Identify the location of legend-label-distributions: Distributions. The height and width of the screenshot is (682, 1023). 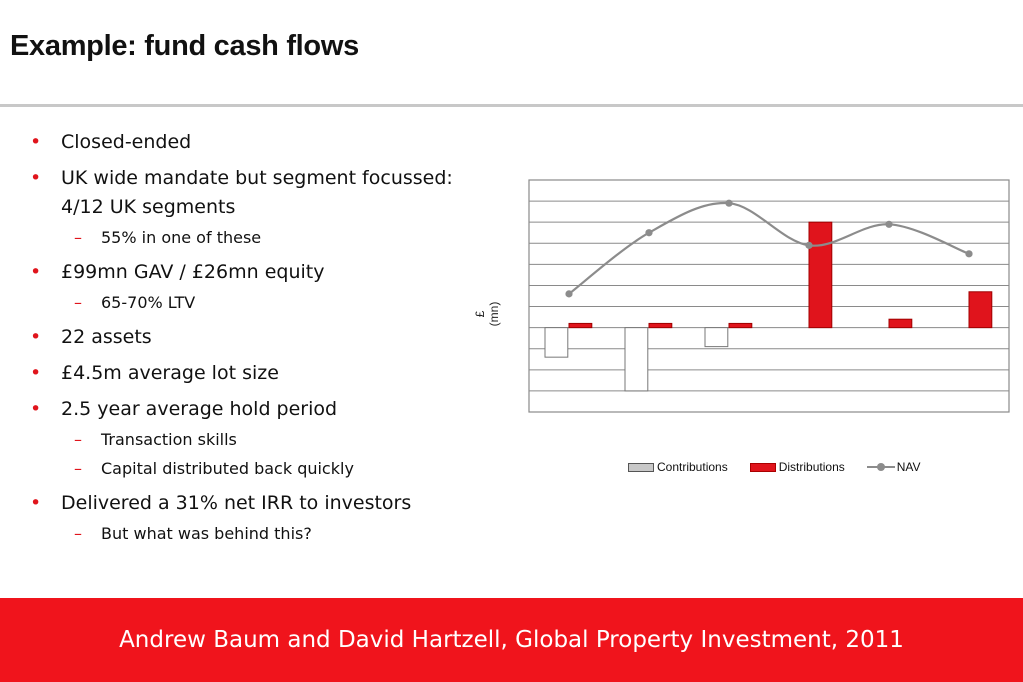
(811, 467).